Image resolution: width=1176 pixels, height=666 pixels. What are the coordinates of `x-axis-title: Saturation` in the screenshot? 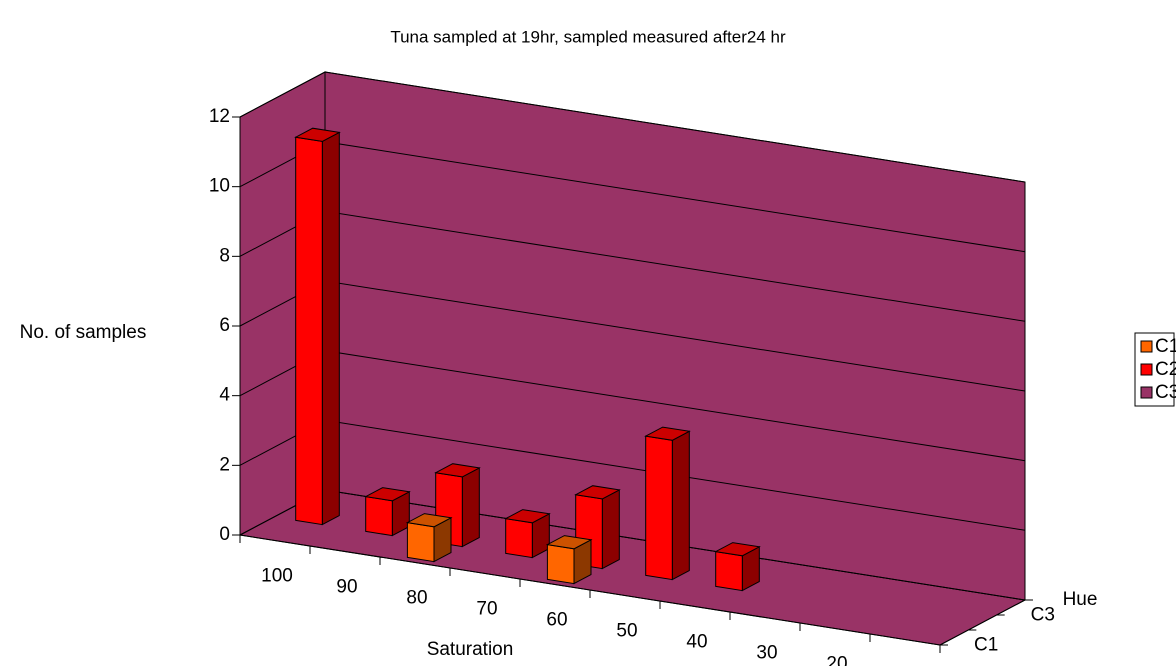 It's located at (470, 649).